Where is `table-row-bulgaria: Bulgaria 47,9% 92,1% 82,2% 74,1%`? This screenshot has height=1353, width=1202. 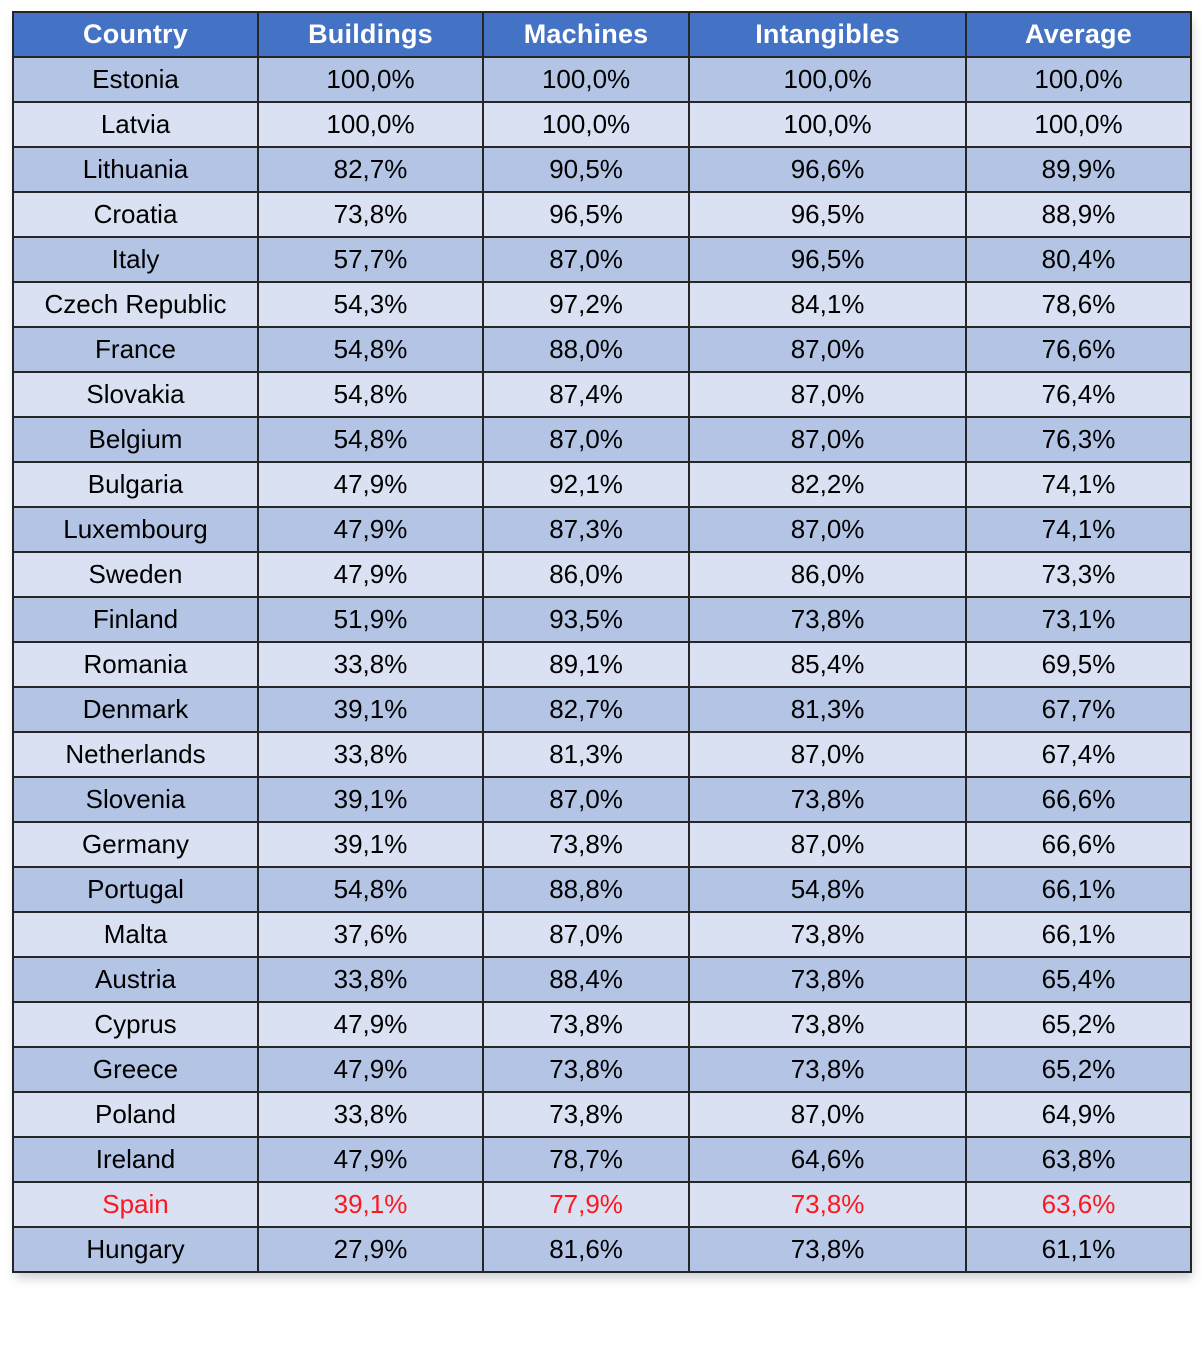
table-row-bulgaria: Bulgaria 47,9% 92,1% 82,2% 74,1% is located at coordinates (602, 484).